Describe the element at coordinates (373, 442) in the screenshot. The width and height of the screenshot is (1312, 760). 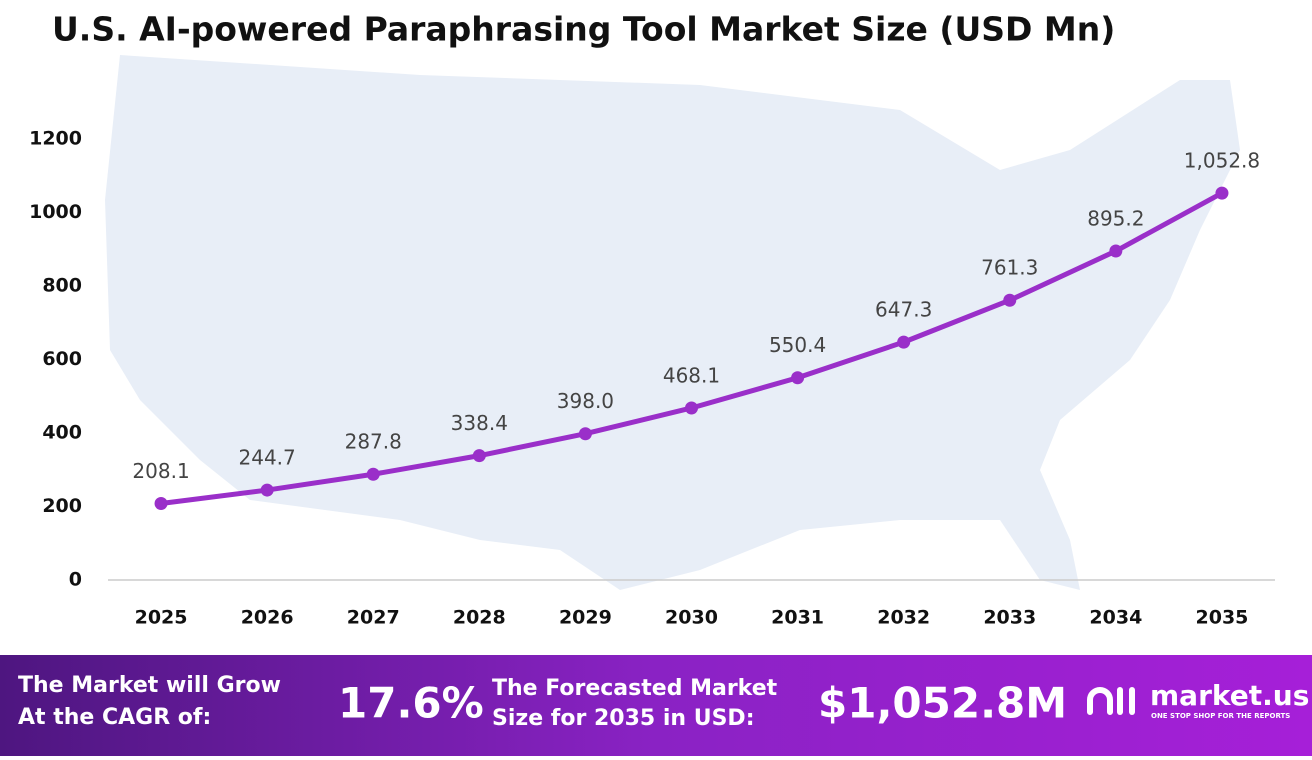
I see `data-label: 287.8` at that location.